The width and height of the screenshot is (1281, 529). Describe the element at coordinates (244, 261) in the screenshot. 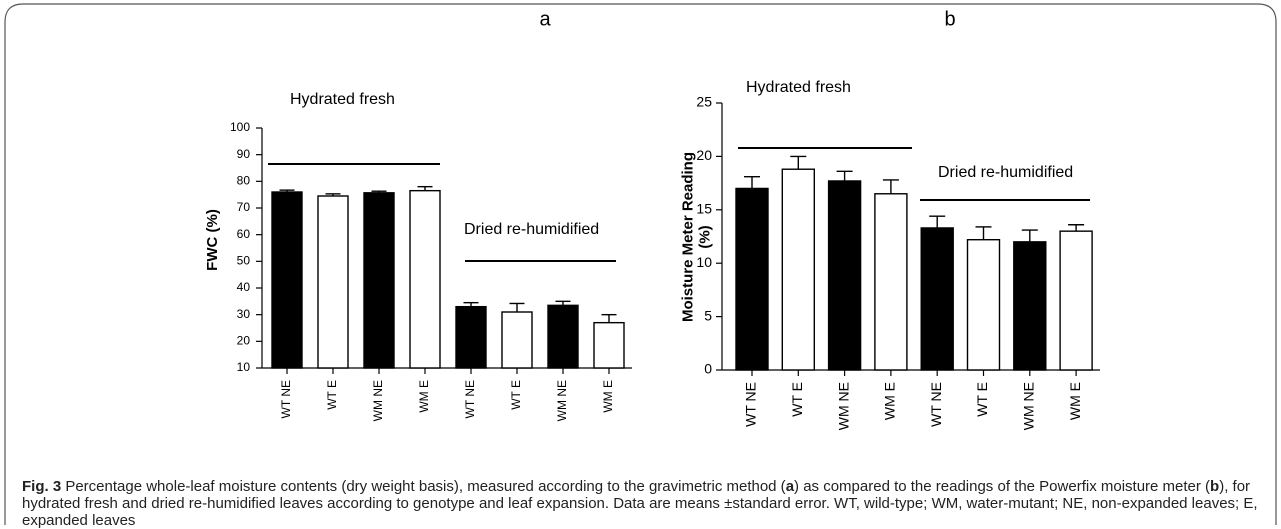

I see `y-tick-label: 50` at that location.